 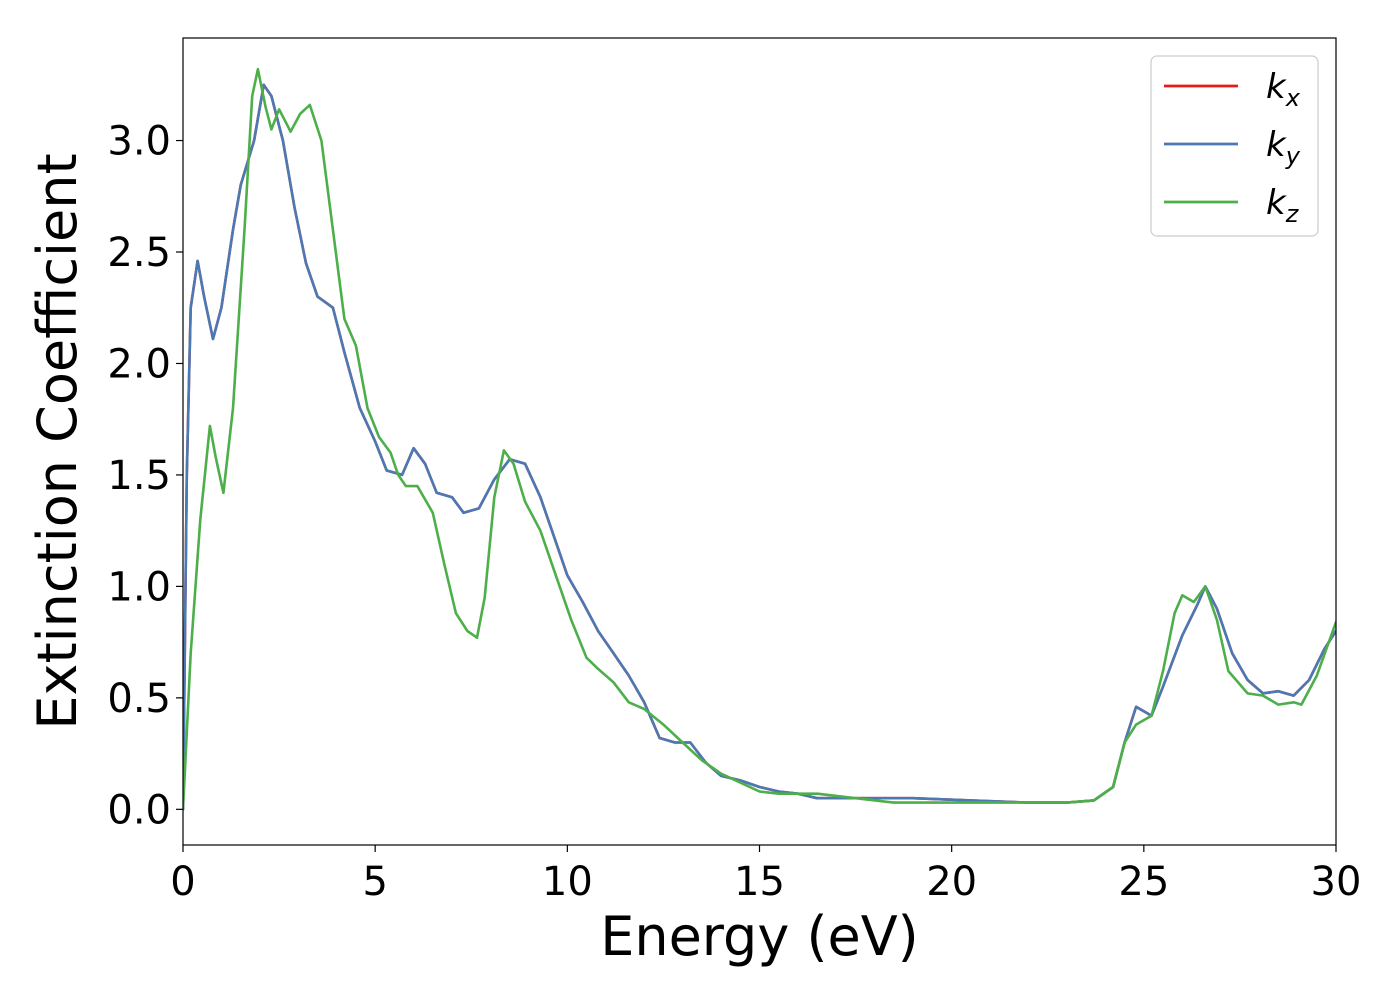 What do you see at coordinates (139, 253) in the screenshot?
I see `y-tick-label: 2.5` at bounding box center [139, 253].